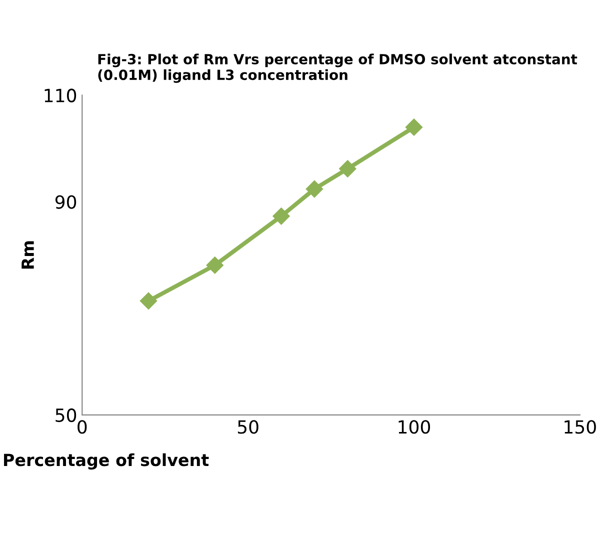  Describe the element at coordinates (338, 68) in the screenshot. I see `chart-title: Fig-3: Plot of Rm Vrs percentage of DMSO solvent atconstant (0.01M) ligand L3 concentration` at that location.